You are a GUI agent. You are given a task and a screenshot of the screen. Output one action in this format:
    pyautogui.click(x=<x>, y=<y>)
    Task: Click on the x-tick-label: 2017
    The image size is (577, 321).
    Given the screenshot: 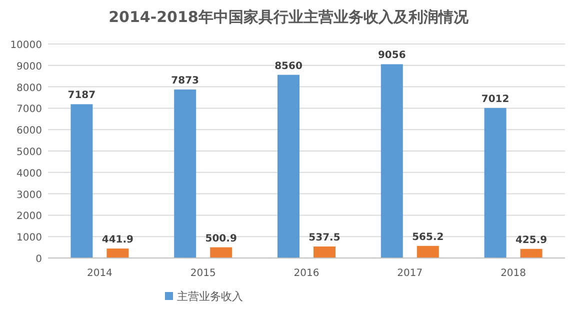 What is the action you would take?
    pyautogui.click(x=410, y=273)
    